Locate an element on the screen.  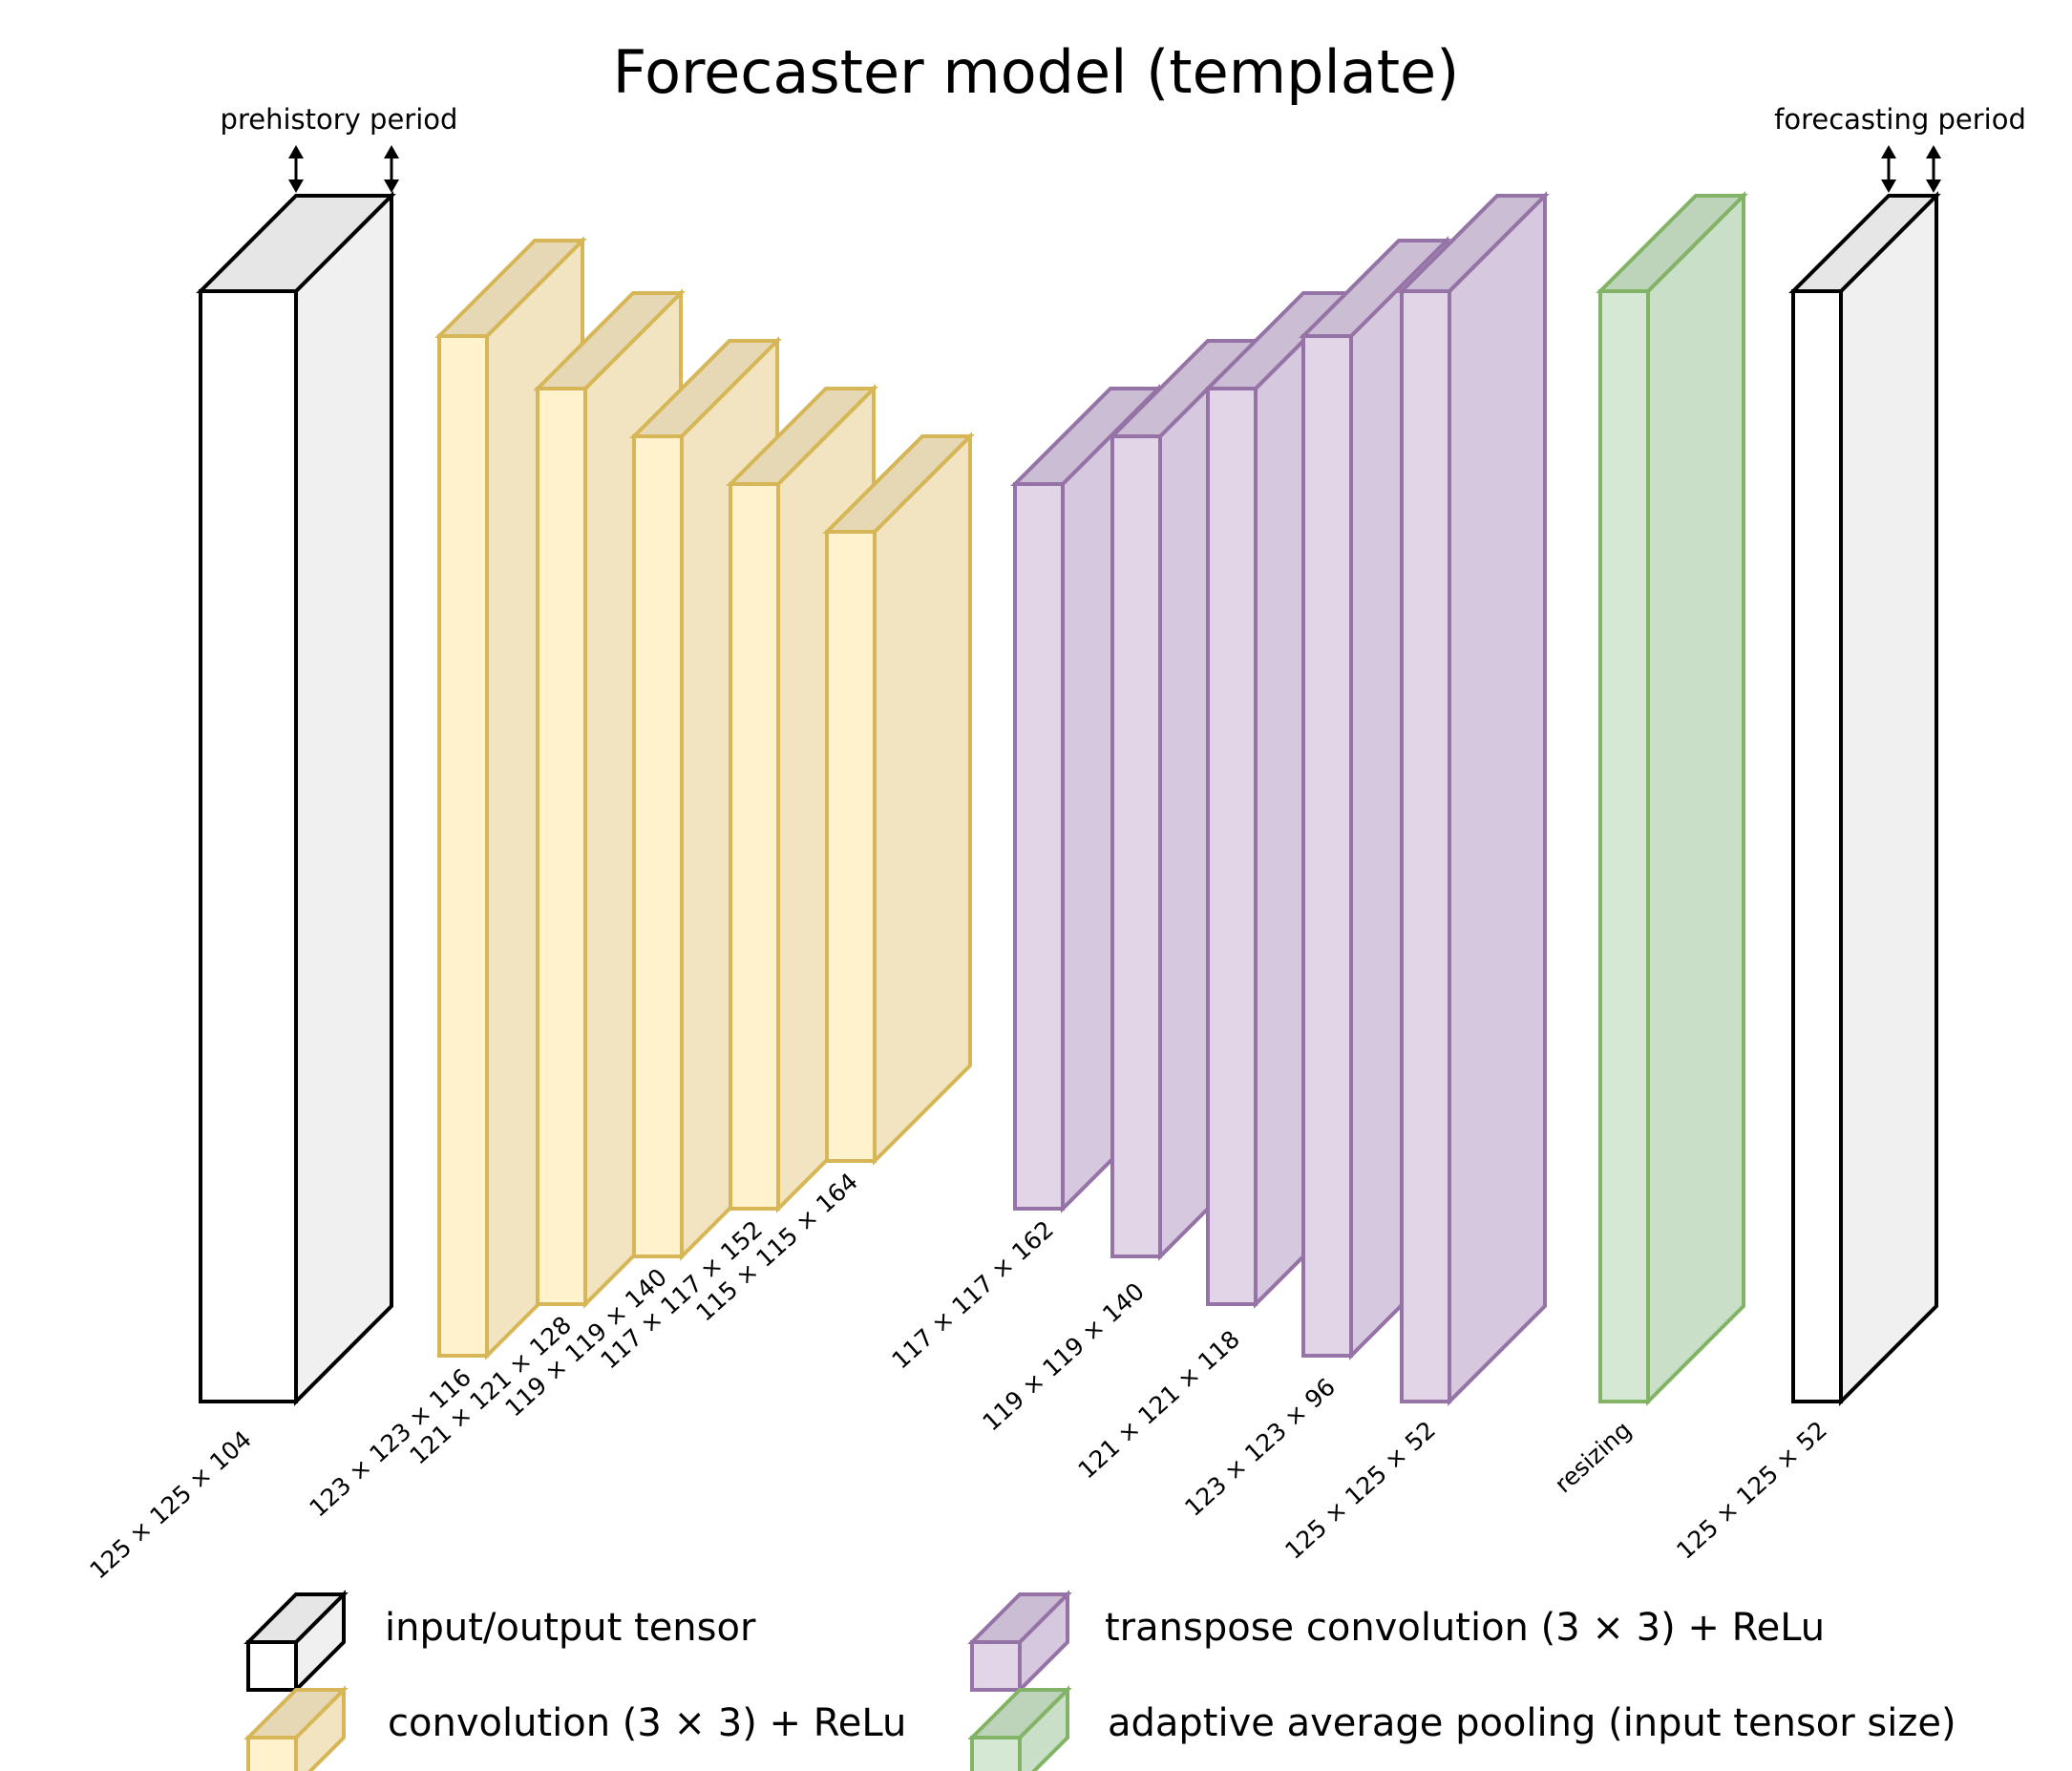
block-conv-4-front is located at coordinates (658, 846).